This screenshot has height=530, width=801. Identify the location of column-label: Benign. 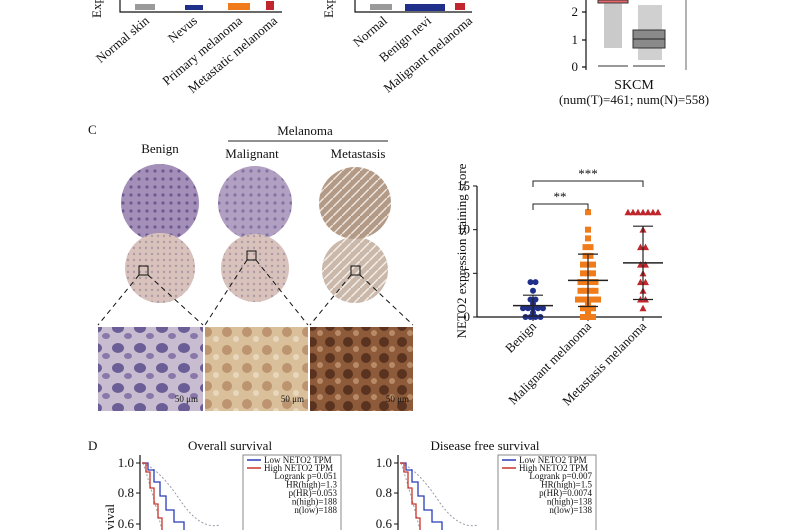
(160, 148).